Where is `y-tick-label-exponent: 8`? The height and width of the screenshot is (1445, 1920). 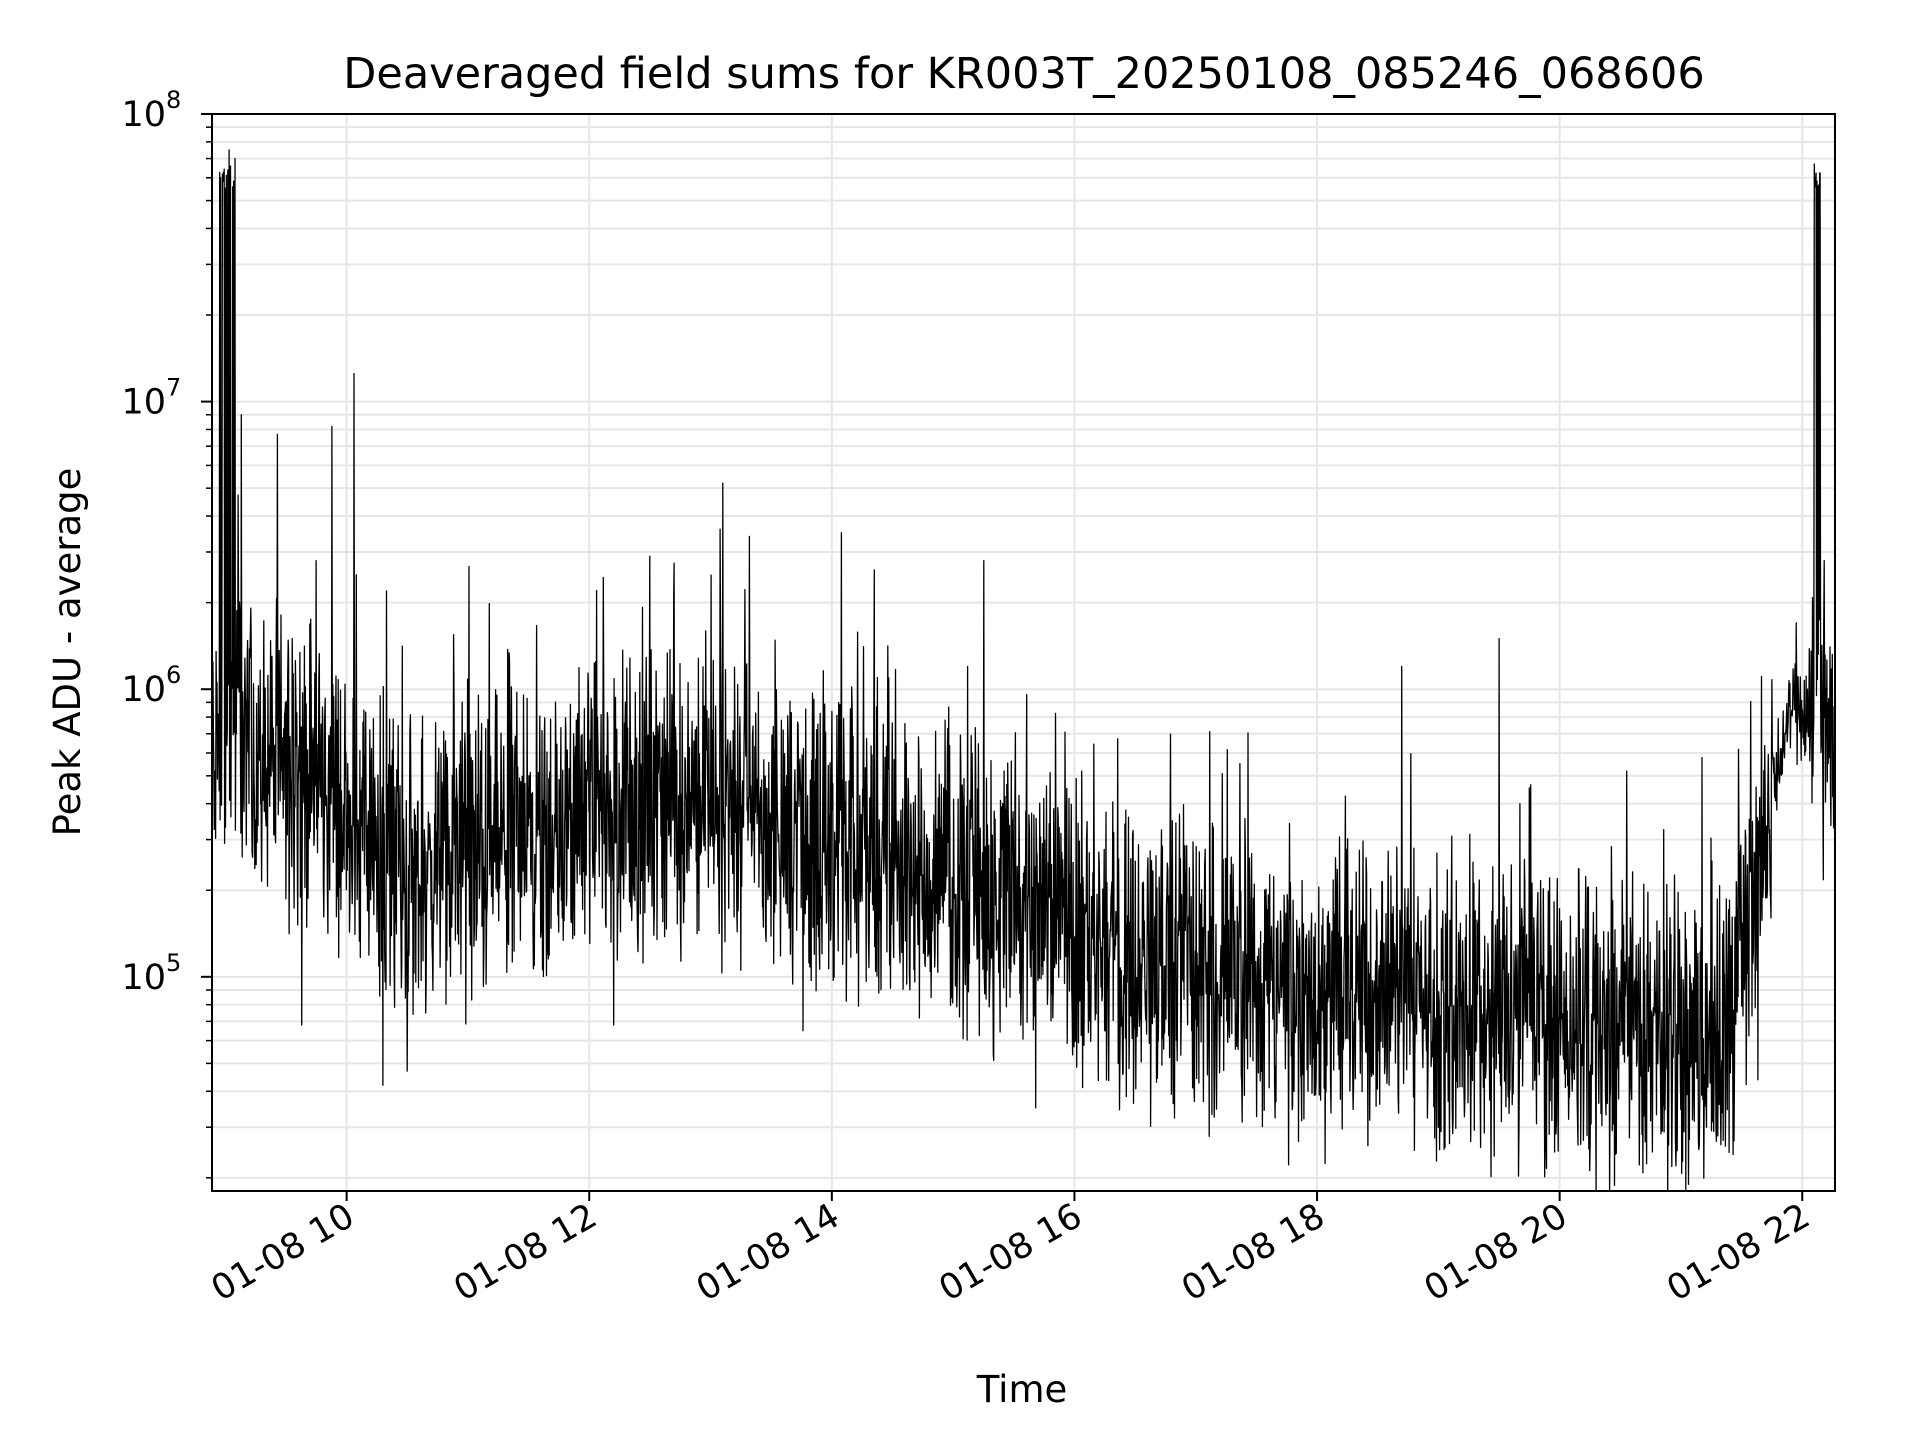
y-tick-label-exponent: 8 is located at coordinates (173, 100).